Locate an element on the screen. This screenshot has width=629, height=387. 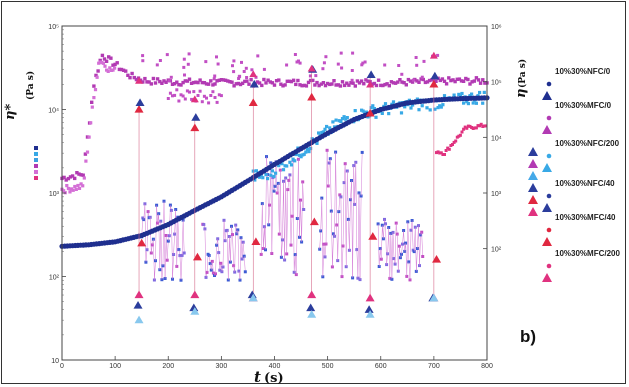
mfc40-peak is located at coordinates (195, 127).